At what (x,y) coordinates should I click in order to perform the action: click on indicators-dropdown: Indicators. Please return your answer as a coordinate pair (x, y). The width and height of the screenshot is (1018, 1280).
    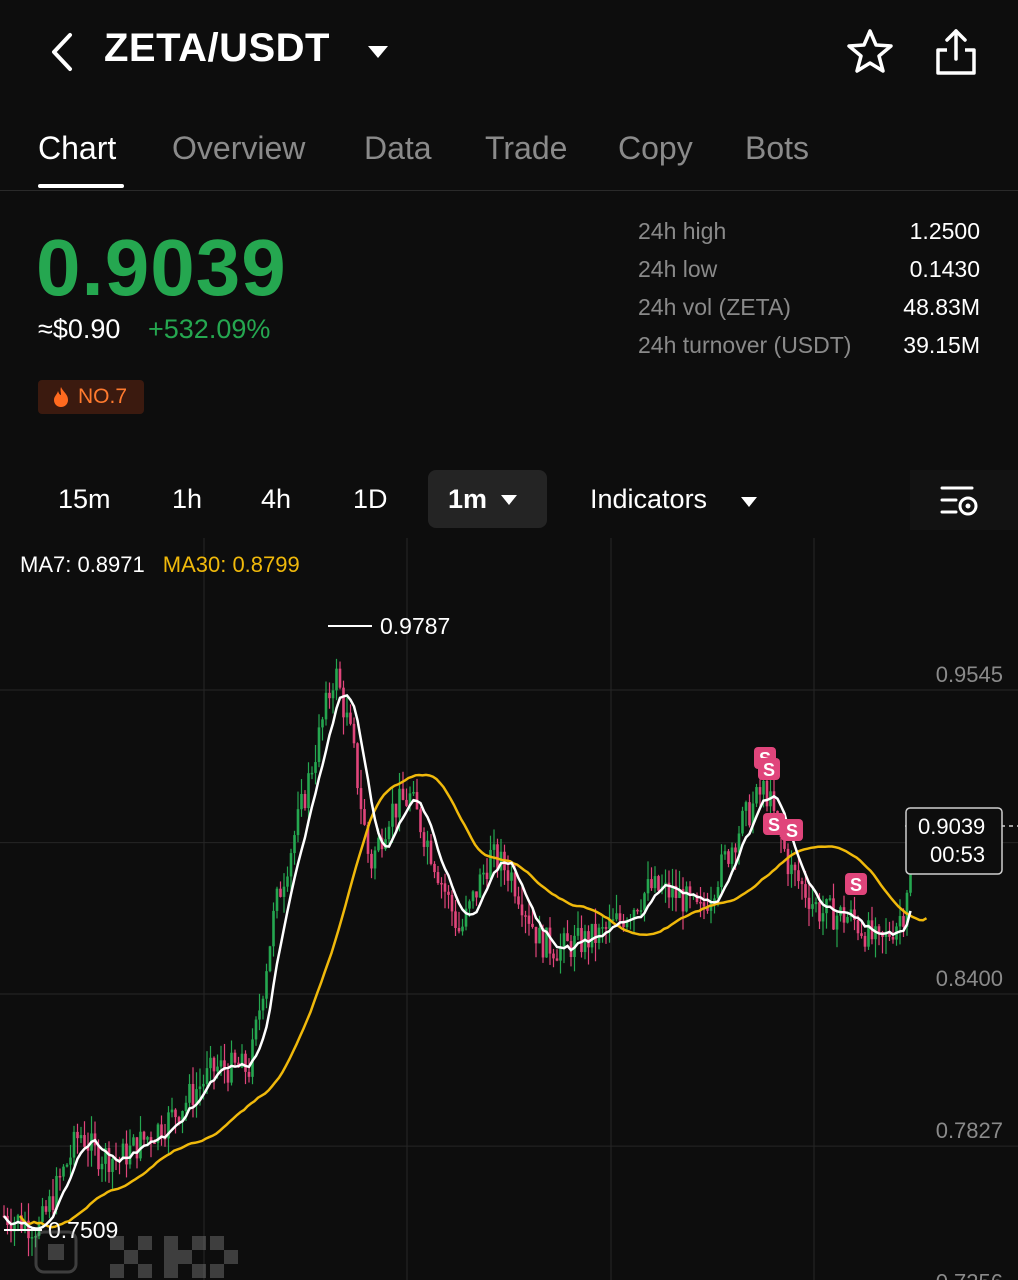
    Looking at the image, I should click on (649, 499).